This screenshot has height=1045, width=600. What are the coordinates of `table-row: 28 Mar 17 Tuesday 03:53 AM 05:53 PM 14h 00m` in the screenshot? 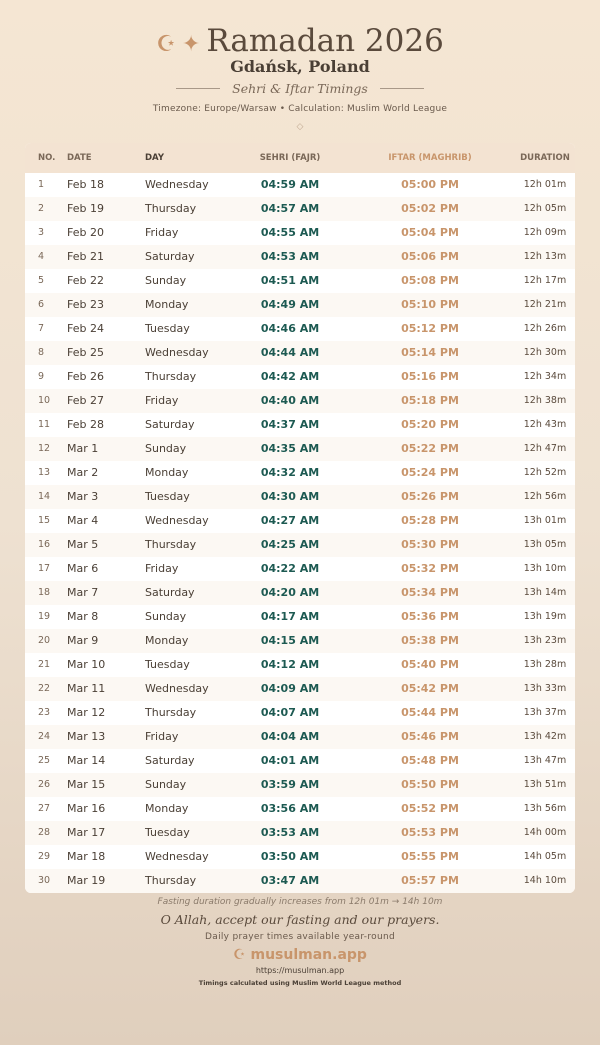 It's located at (300, 833).